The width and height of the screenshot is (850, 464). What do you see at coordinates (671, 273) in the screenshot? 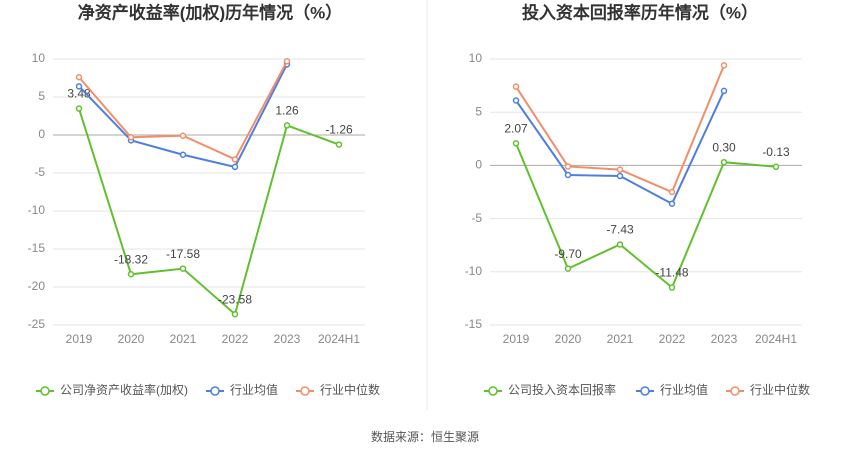
I see `data-label: -11.48` at bounding box center [671, 273].